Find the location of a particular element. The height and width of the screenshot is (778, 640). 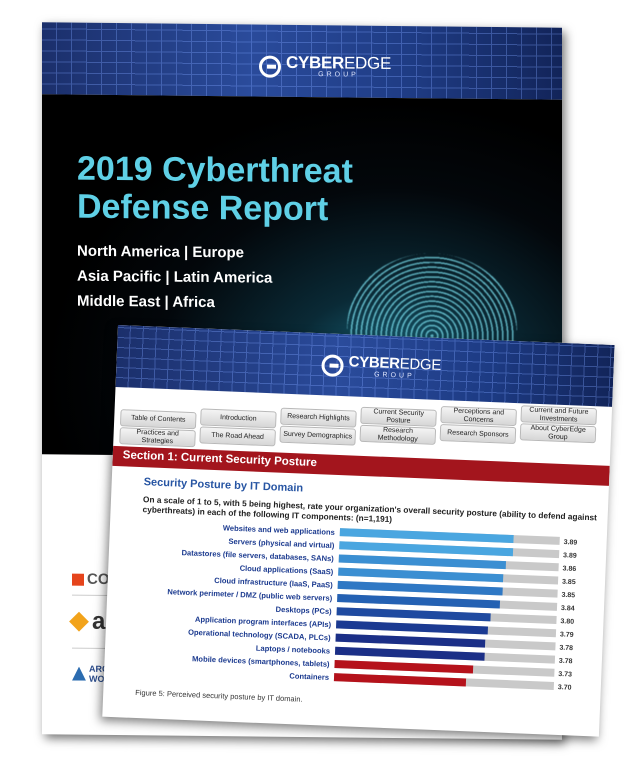

category-label: Cloud infrastructure (IaaS, PaaS) is located at coordinates (273, 583).